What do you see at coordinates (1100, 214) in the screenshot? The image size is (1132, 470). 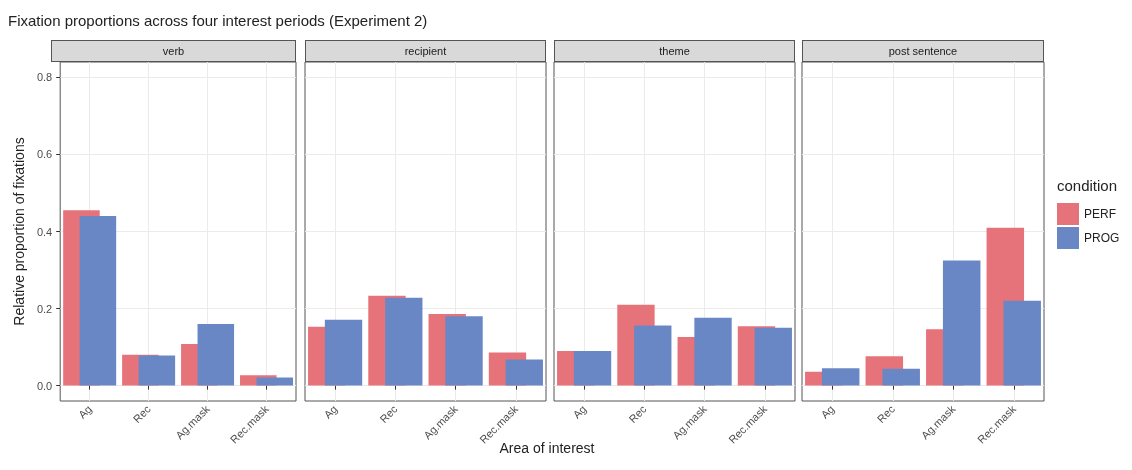 I see `legend-label: PERF` at bounding box center [1100, 214].